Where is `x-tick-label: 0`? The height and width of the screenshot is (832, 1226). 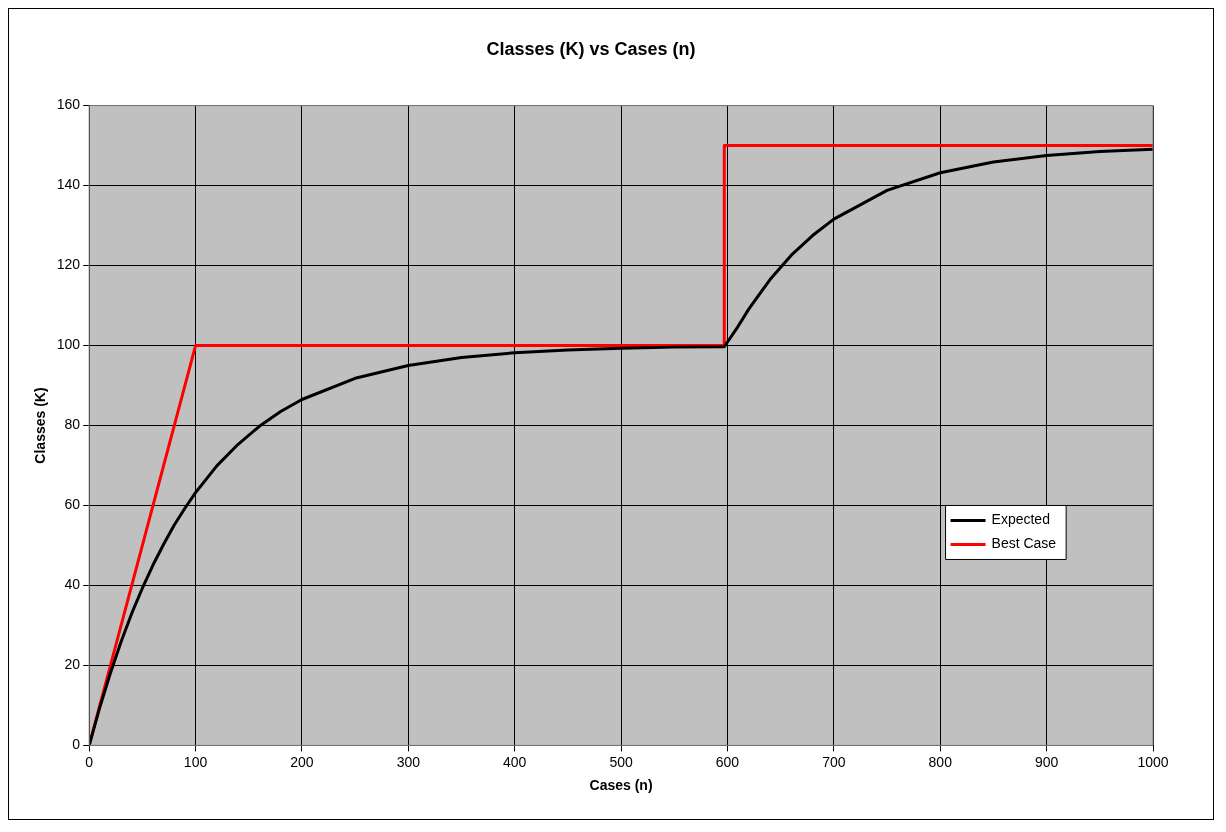
x-tick-label: 0 is located at coordinates (89, 761).